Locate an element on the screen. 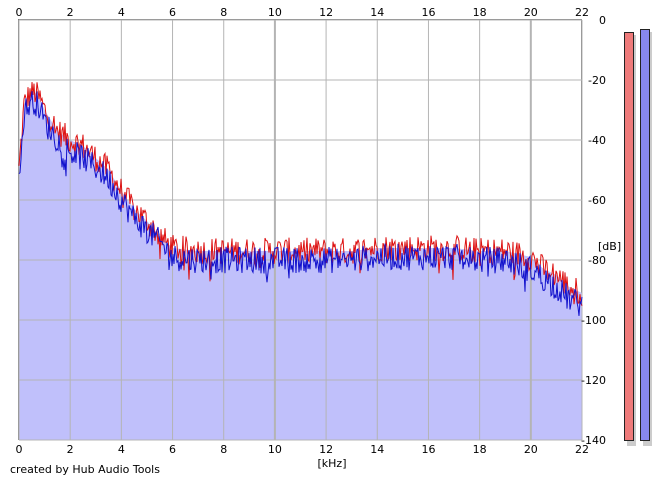 The width and height of the screenshot is (664, 481). x-tick-label-bottom: 10 is located at coordinates (275, 449).